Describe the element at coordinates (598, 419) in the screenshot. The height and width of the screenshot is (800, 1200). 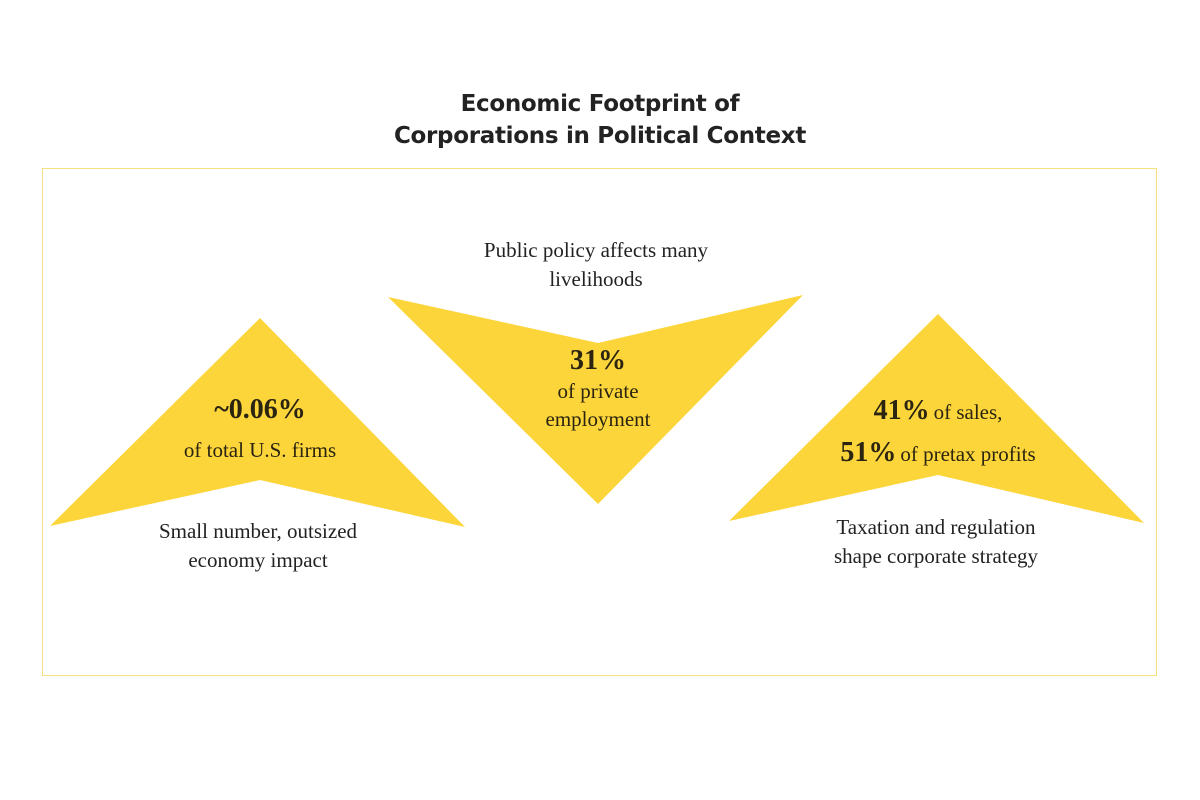
I see `employment-stat-label-line-2: employment` at that location.